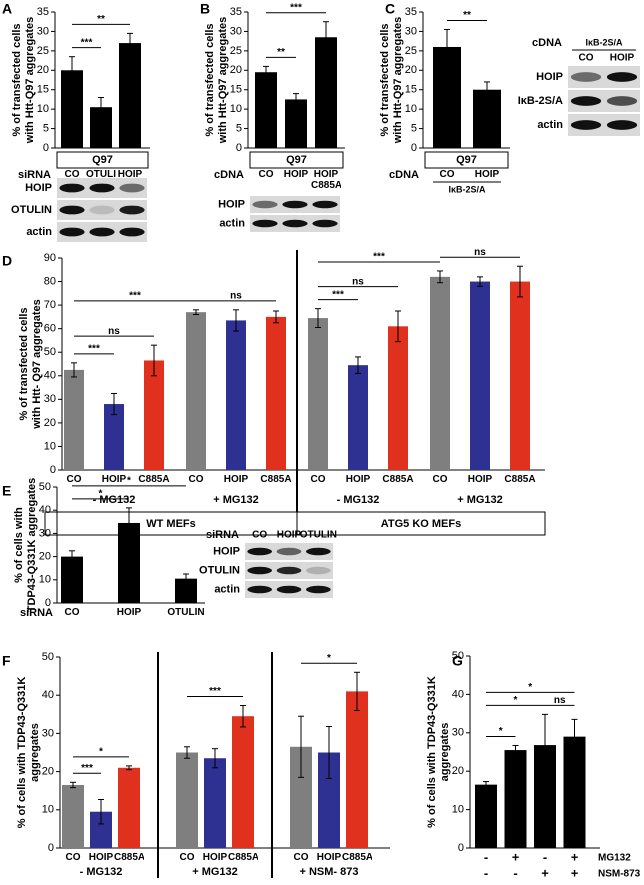  I want to click on y-axis-label: % of transfected cells, so click(17, 79).